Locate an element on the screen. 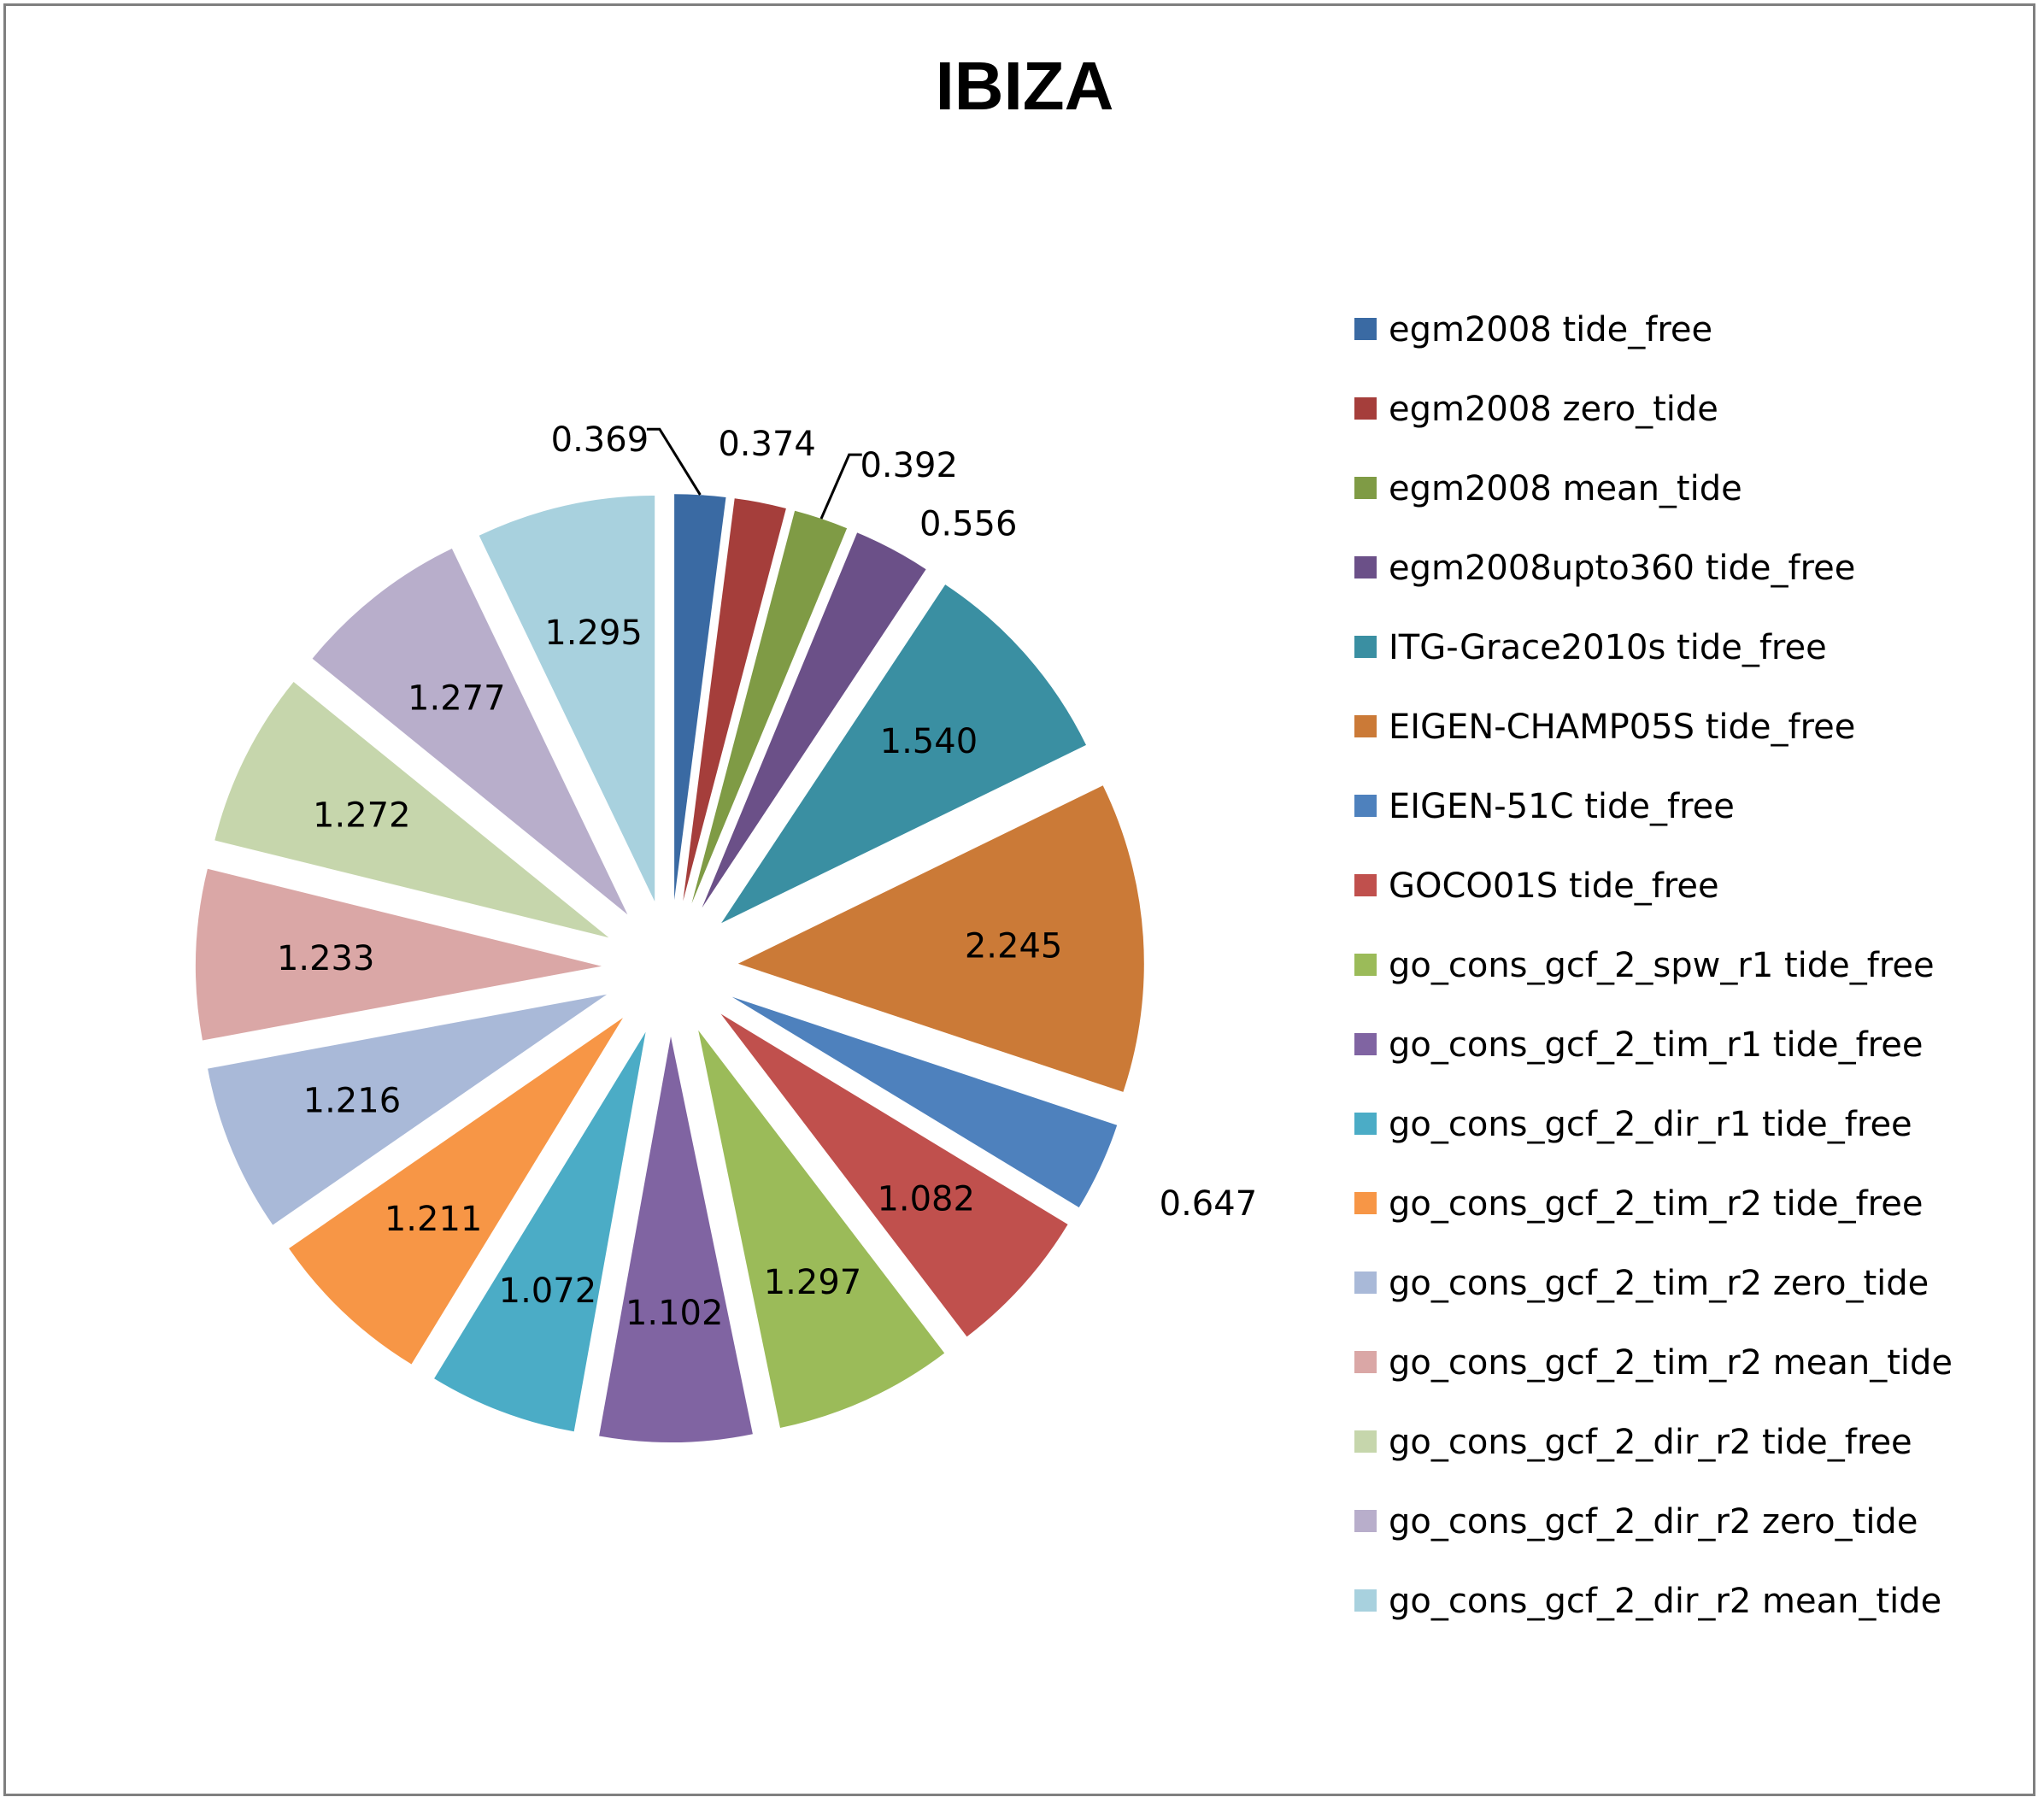  legend-label: go_cons_gcf_2_dir_r2 tide_free is located at coordinates (1650, 1442).